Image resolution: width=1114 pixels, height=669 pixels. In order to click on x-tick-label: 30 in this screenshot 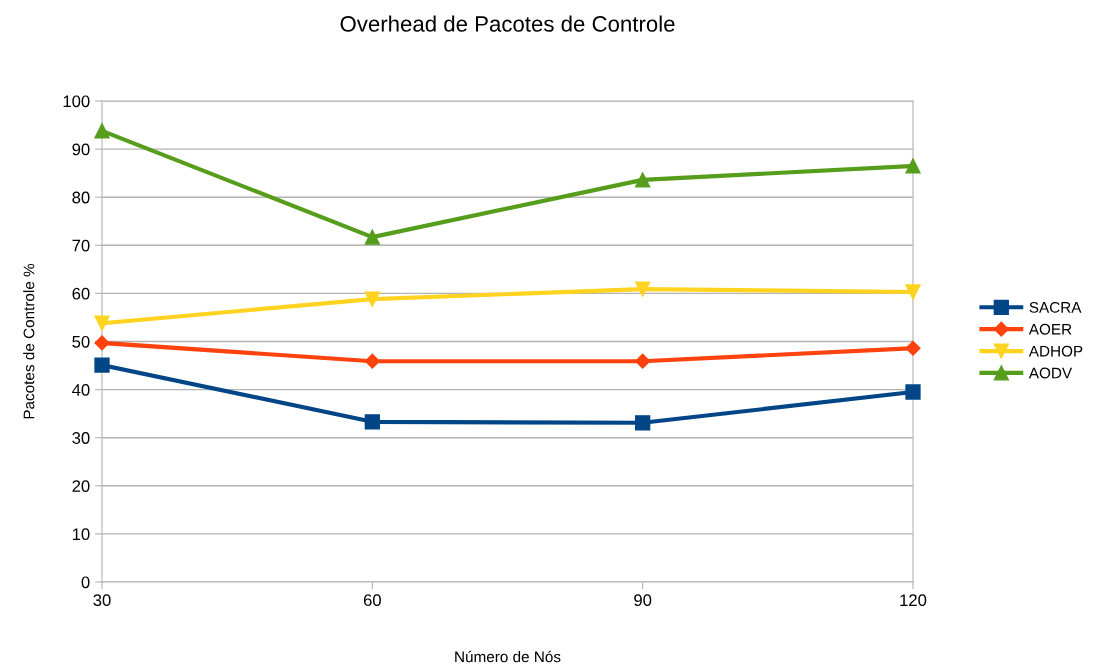, I will do `click(102, 600)`.